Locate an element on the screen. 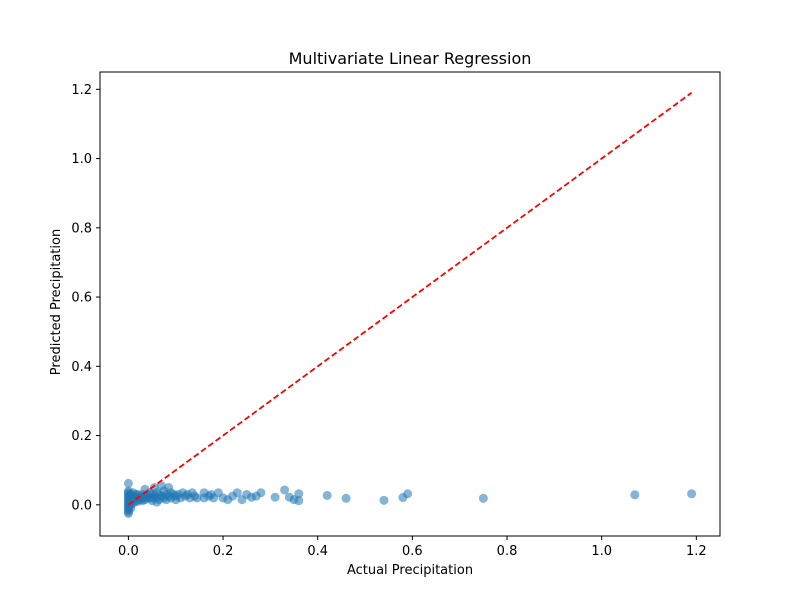  chart-title: Multivariate Linear Regression is located at coordinates (410, 58).